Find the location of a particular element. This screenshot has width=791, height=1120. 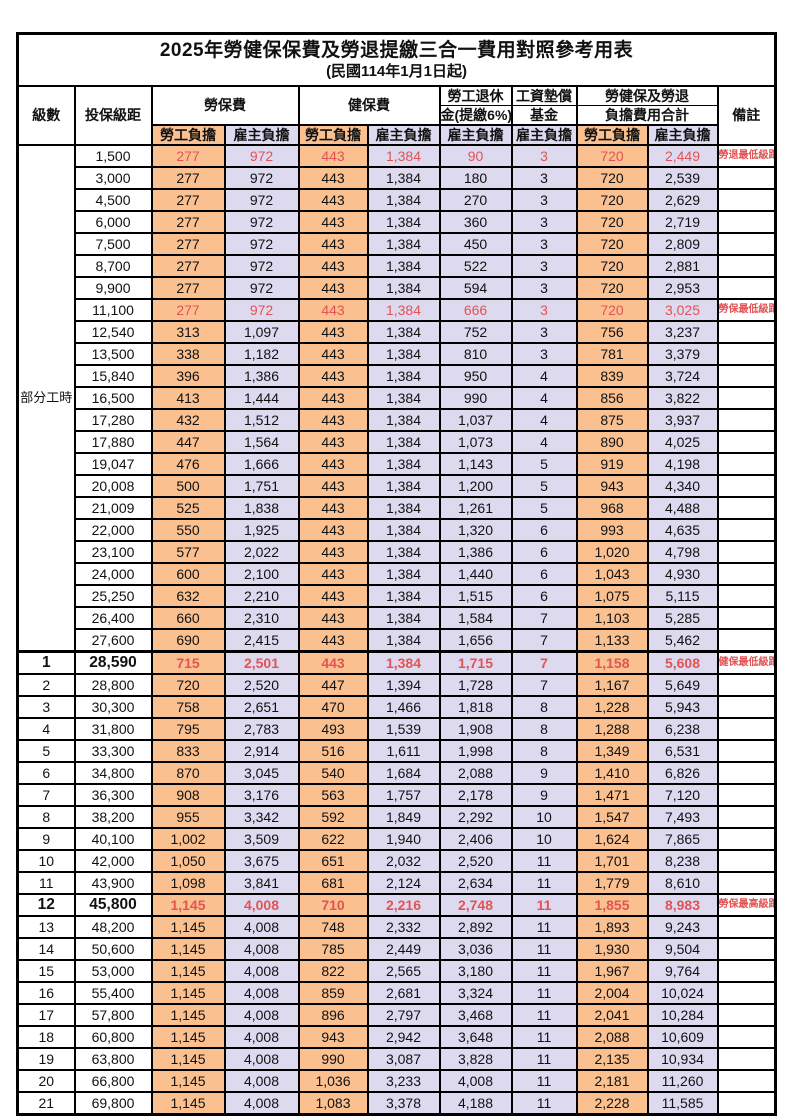

table-row: 26,400 660 2,310 443 1,384 1,584 7 1,103 5,285 is located at coordinates (397, 618).